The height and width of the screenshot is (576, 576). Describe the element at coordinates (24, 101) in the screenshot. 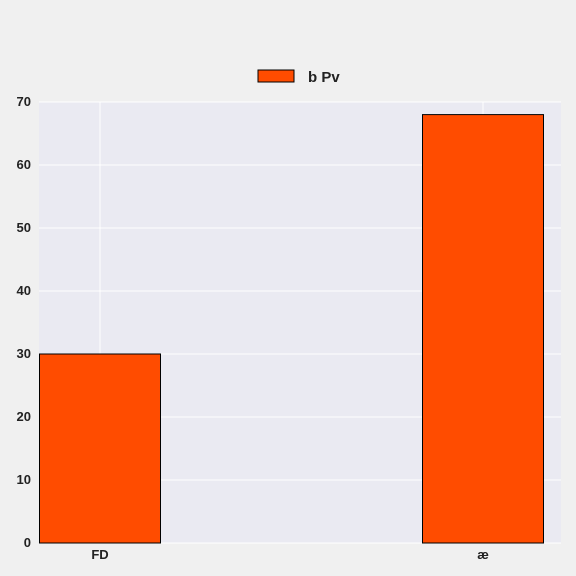

I see `y-tick-label: 70` at that location.